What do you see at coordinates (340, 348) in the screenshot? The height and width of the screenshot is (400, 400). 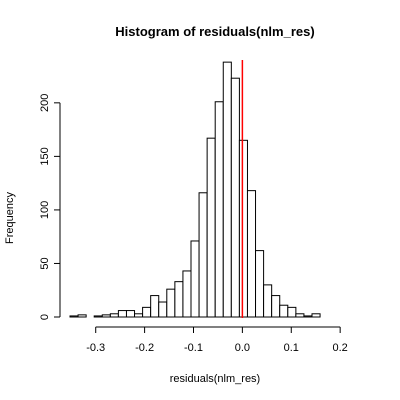 I see `x-tick-label: 0.2` at bounding box center [340, 348].